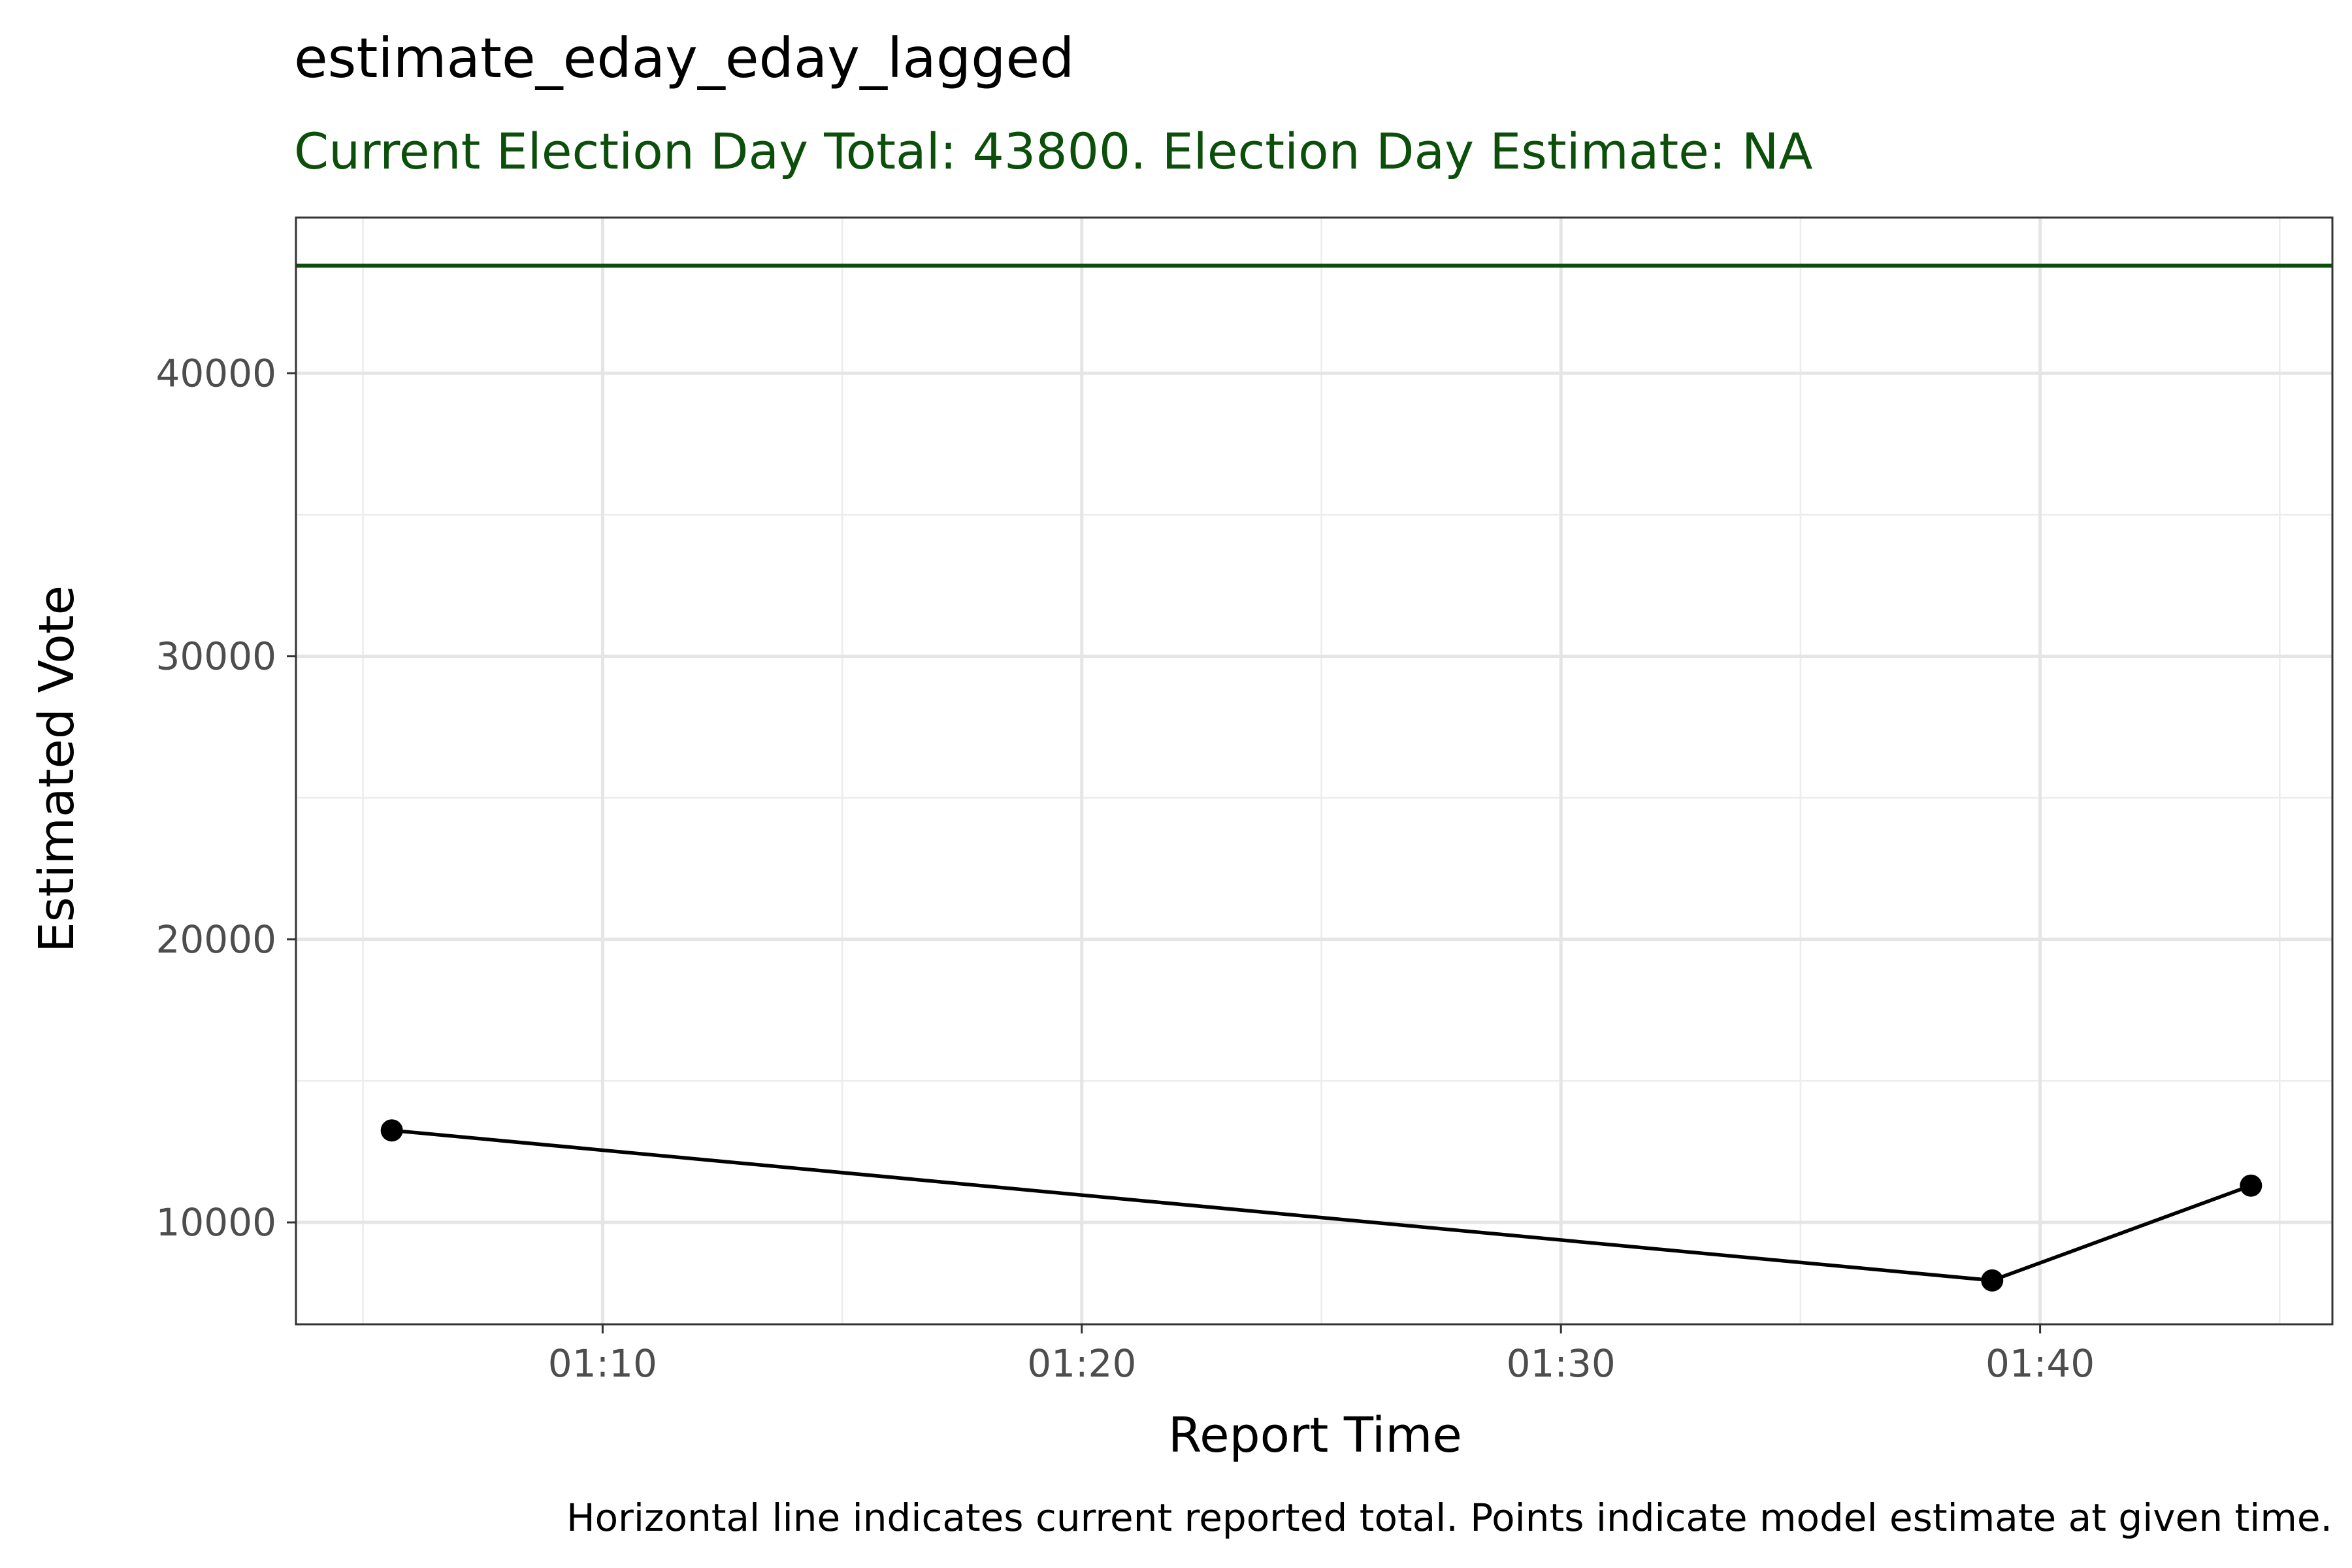 The height and width of the screenshot is (1568, 2352). What do you see at coordinates (1321, 1355) in the screenshot?
I see `x-axis-ticks: 01:10 01:20 01:30 01:40` at bounding box center [1321, 1355].